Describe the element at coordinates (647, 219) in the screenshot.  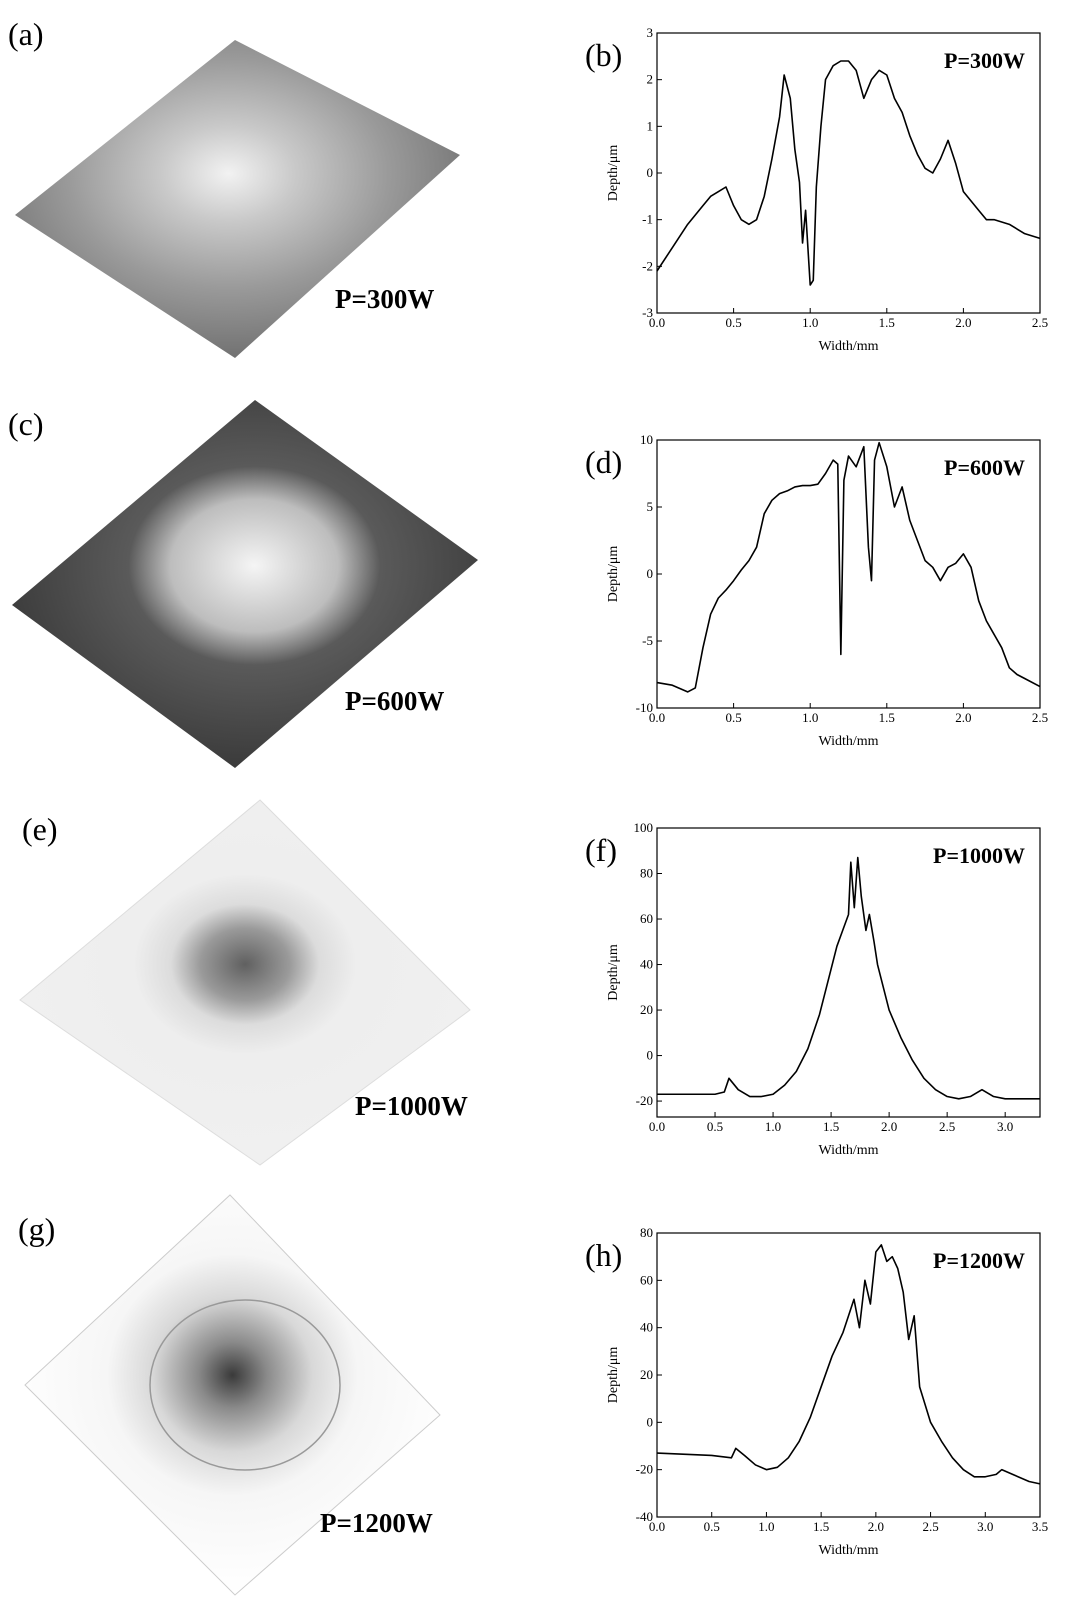
I see `y-tick-label: -1` at that location.